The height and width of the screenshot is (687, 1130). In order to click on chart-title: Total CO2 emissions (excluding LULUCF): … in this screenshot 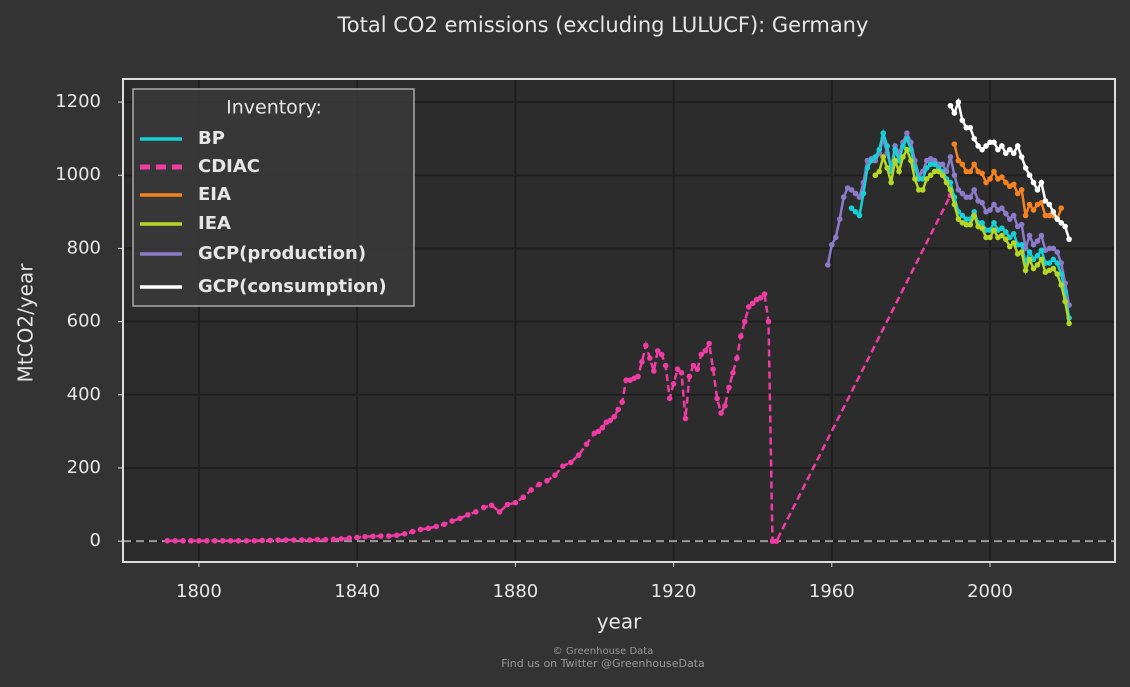, I will do `click(603, 25)`.